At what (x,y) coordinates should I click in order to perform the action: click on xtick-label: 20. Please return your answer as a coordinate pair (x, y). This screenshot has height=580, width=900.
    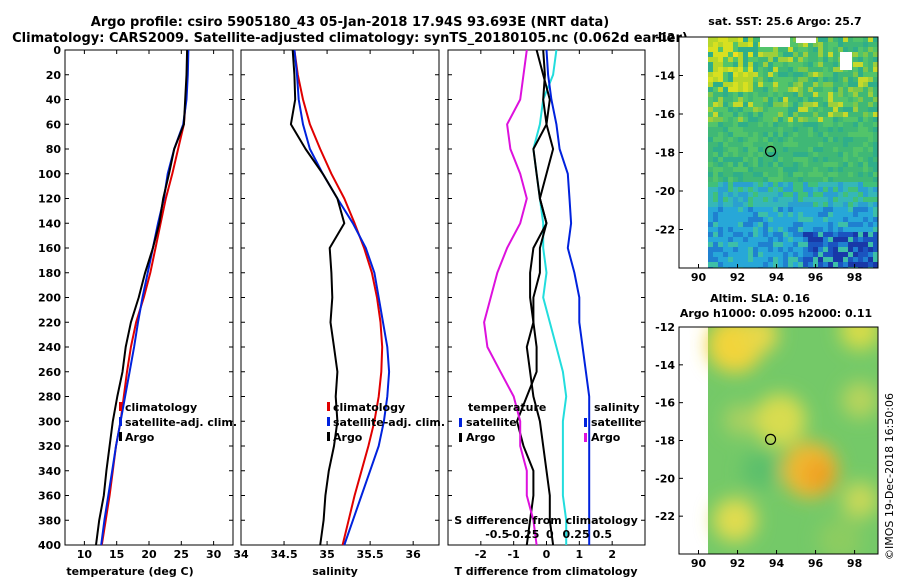
    Looking at the image, I should click on (149, 554).